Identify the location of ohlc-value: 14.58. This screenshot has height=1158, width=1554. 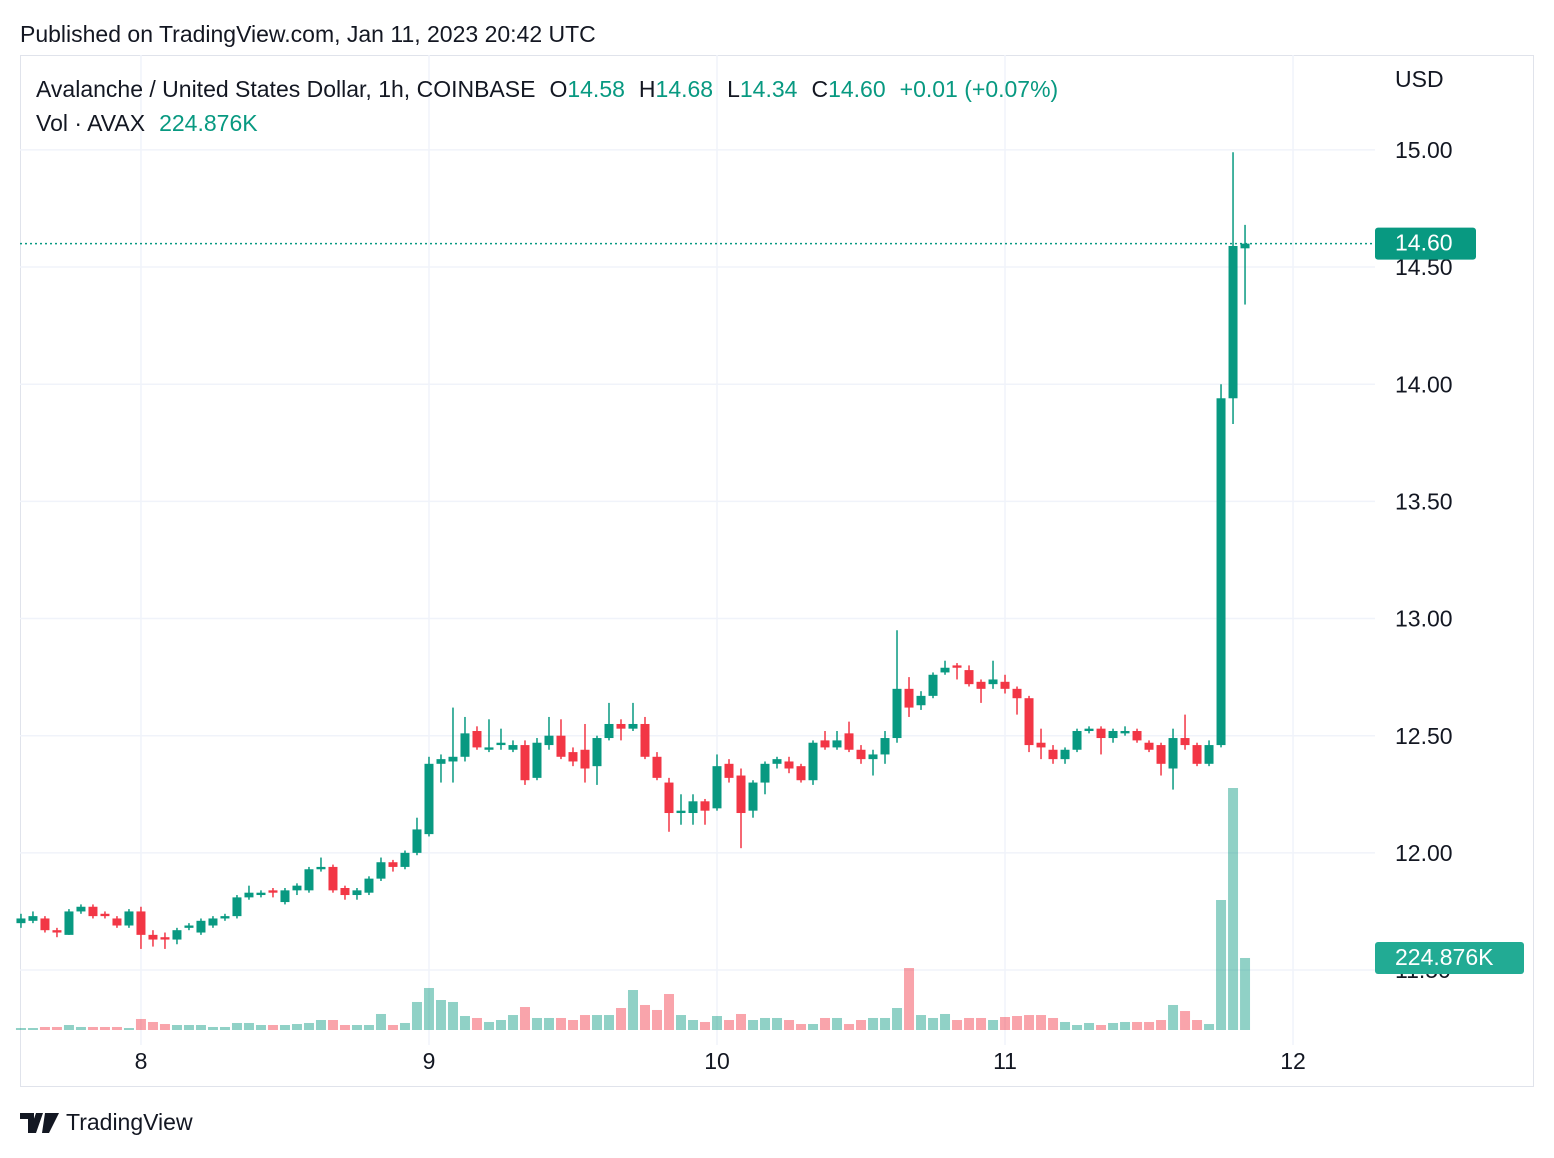
(596, 89).